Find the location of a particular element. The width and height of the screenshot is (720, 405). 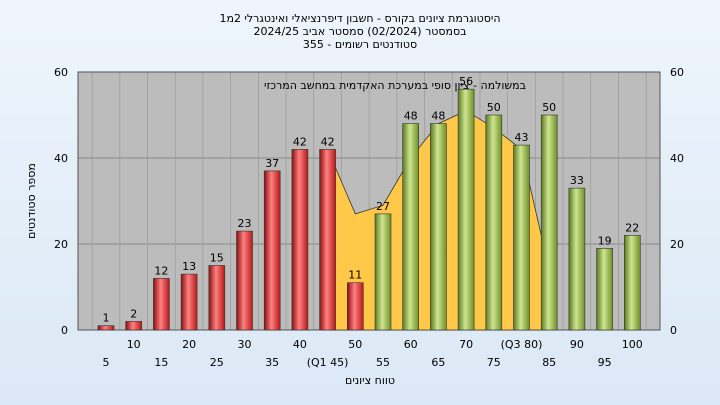

x-tick-100: 100 is located at coordinates (632, 344).